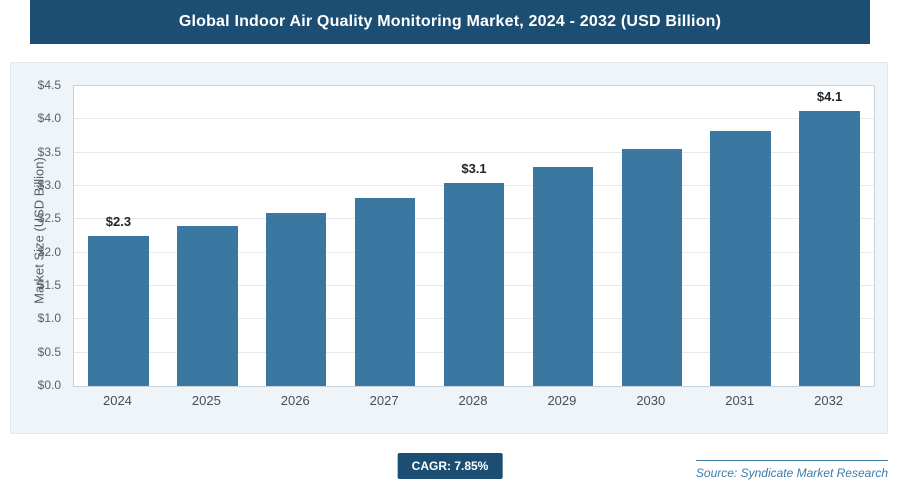 The height and width of the screenshot is (500, 900). What do you see at coordinates (651, 400) in the screenshot?
I see `x-axis-tick-label: 2030` at bounding box center [651, 400].